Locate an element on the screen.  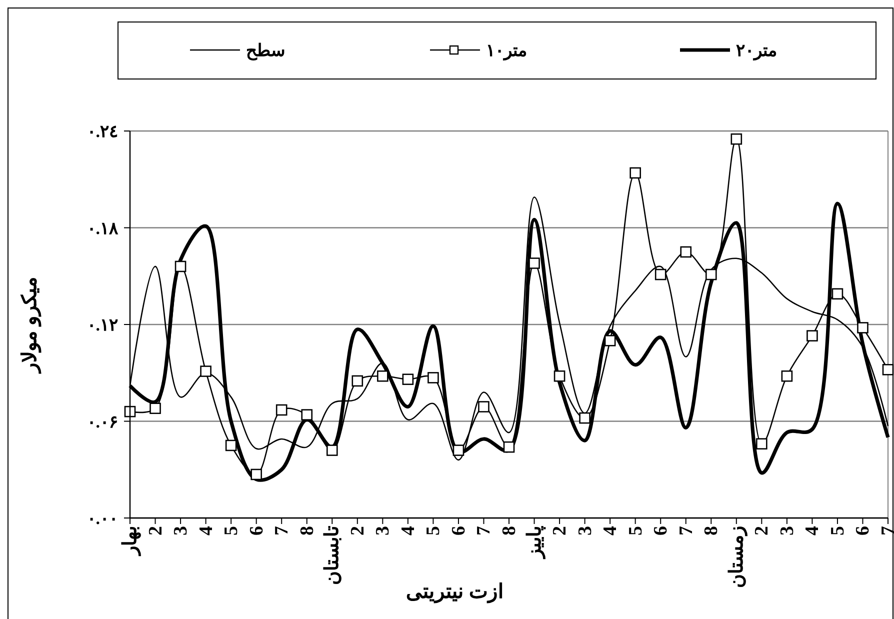
legend-label: ۲۰متر is located at coordinates (756, 51).